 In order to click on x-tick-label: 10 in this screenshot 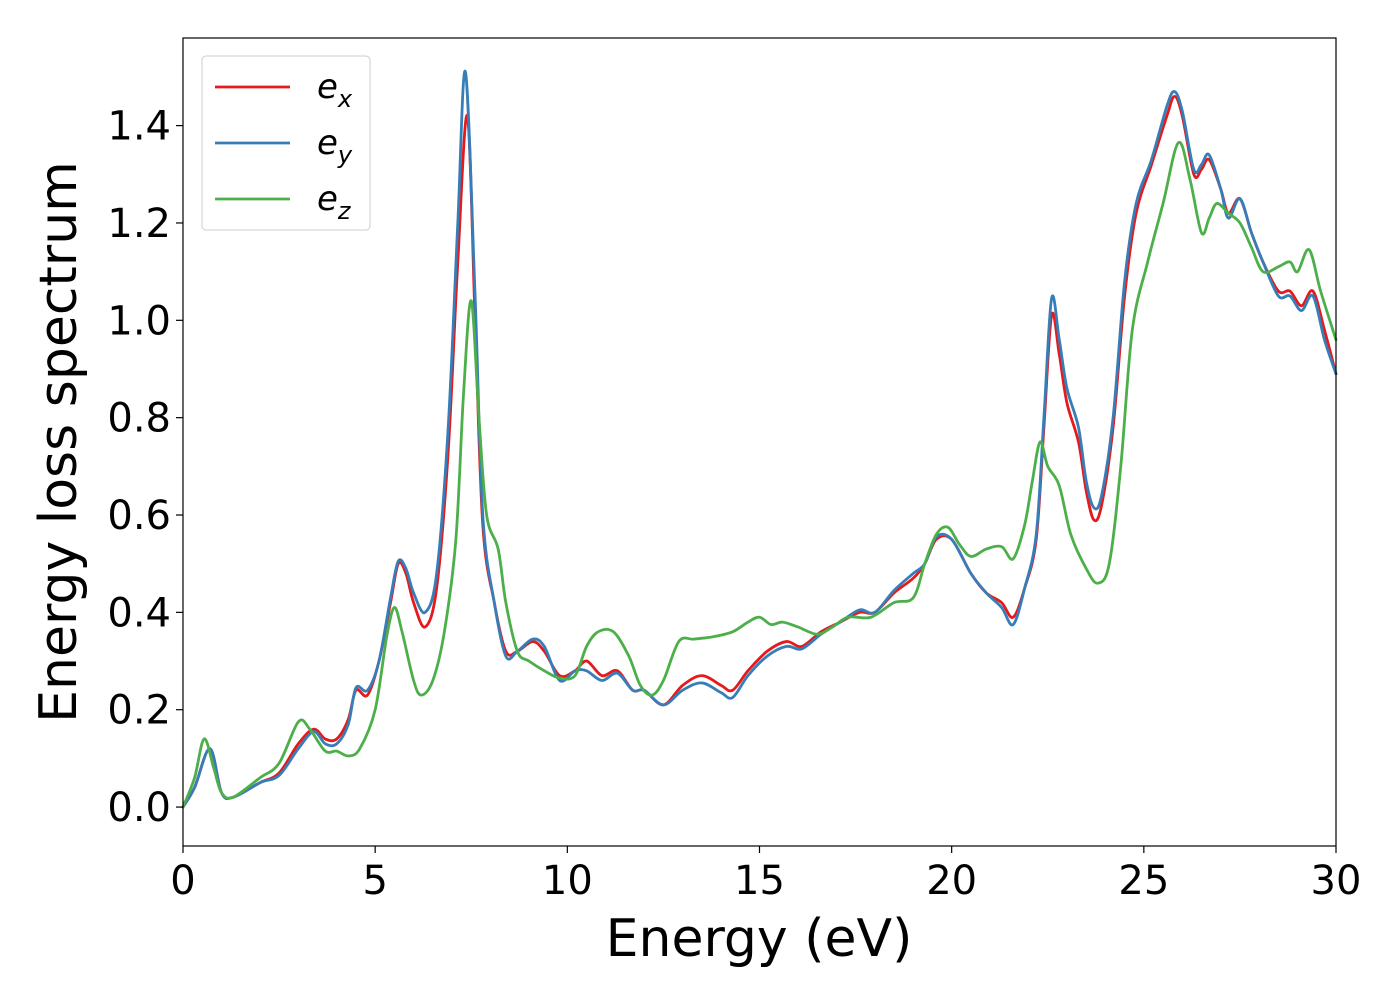, I will do `click(567, 881)`.